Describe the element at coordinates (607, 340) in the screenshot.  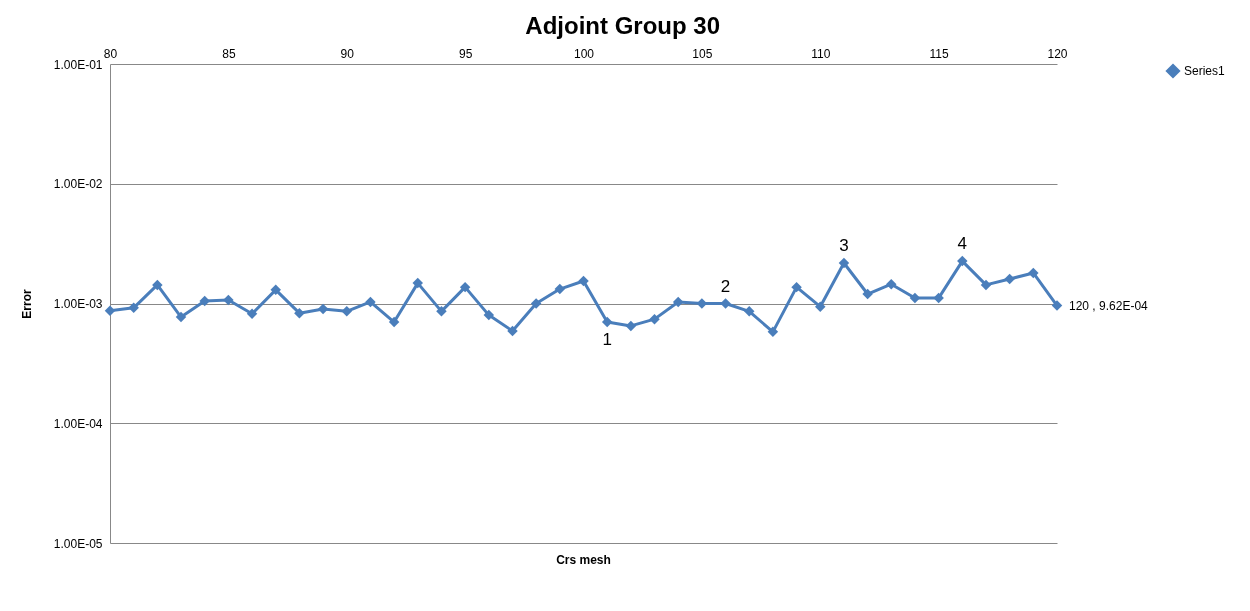
I see `annotation: 1` at that location.